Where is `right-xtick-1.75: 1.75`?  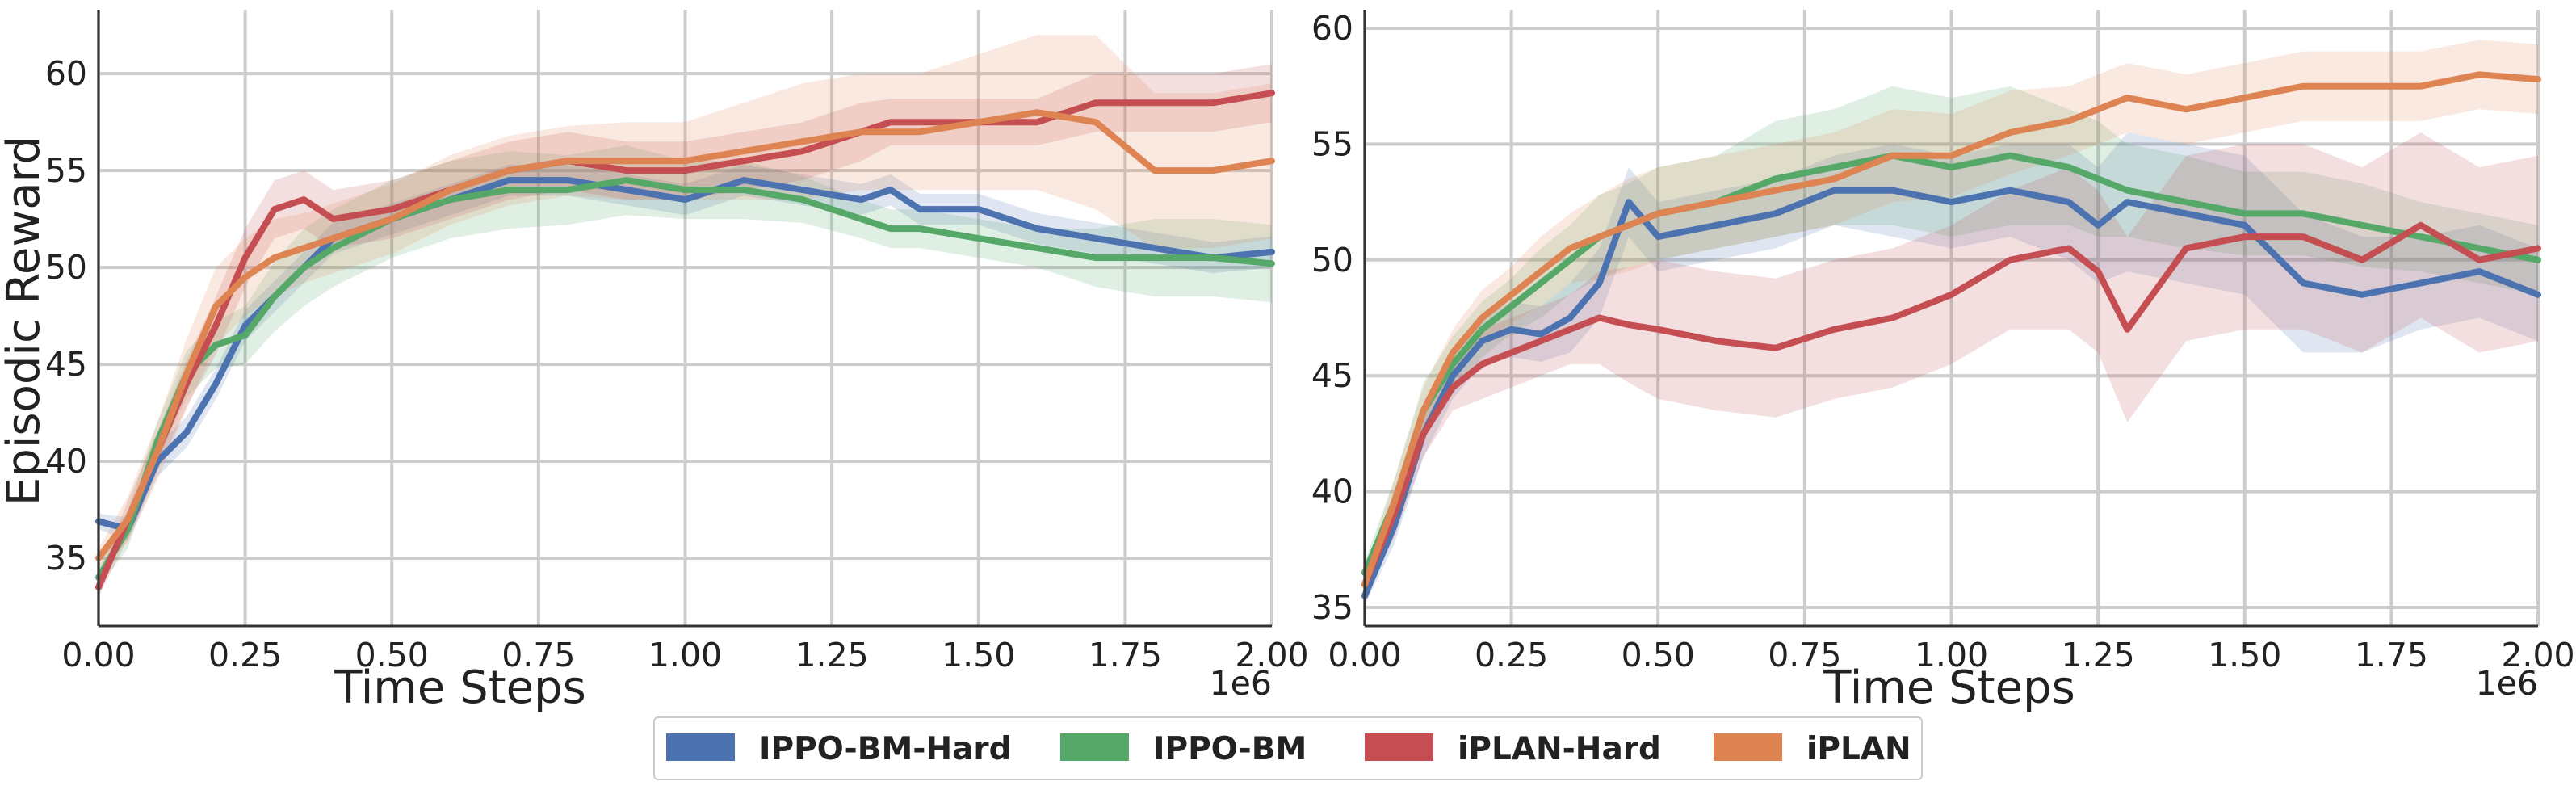
right-xtick-1.75: 1.75 is located at coordinates (2391, 655).